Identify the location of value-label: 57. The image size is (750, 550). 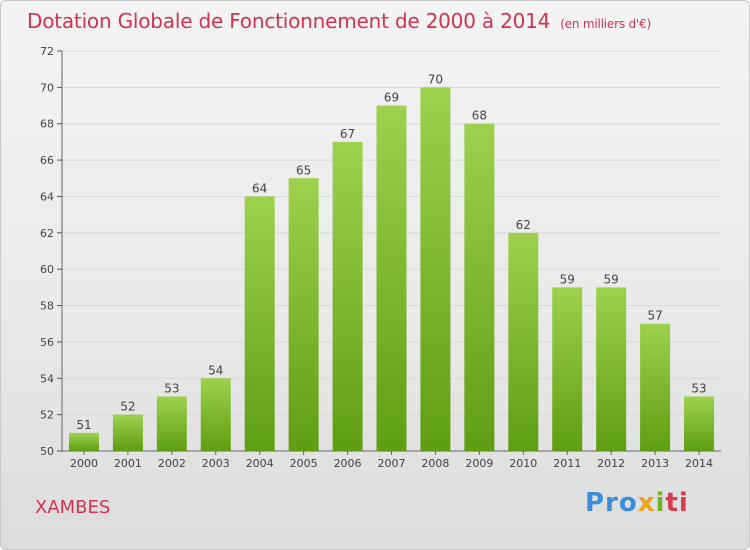
(654, 316).